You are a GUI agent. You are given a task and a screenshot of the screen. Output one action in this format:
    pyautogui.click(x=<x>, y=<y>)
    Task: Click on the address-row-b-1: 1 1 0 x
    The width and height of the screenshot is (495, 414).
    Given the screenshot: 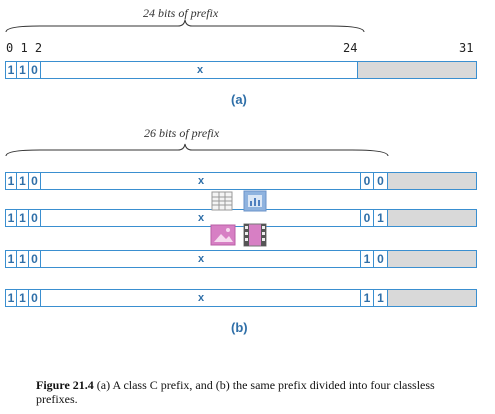 What is the action you would take?
    pyautogui.click(x=183, y=181)
    